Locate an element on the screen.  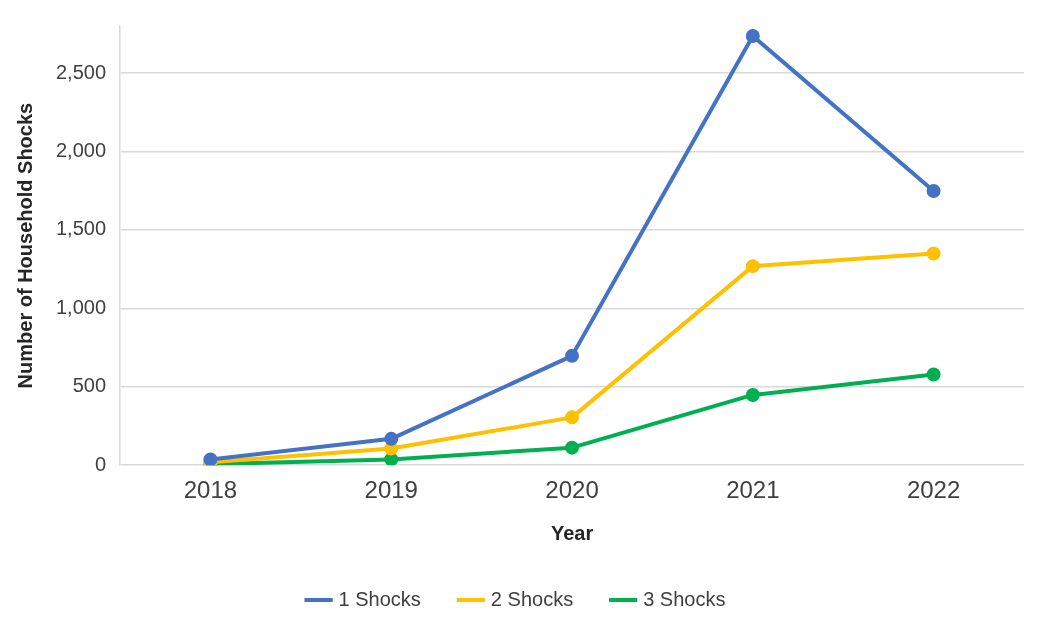
x-tick-label: 2019 is located at coordinates (391, 490).